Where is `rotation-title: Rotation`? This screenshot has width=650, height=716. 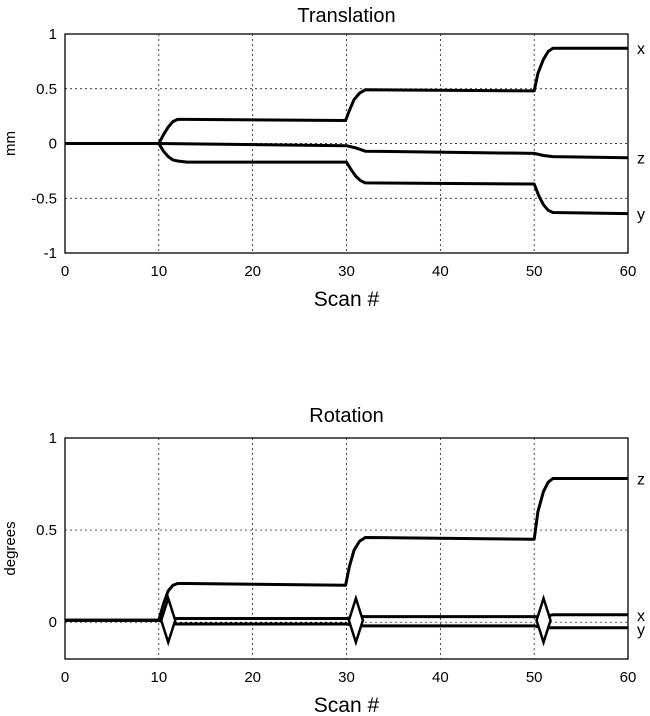 rotation-title: Rotation is located at coordinates (346, 416).